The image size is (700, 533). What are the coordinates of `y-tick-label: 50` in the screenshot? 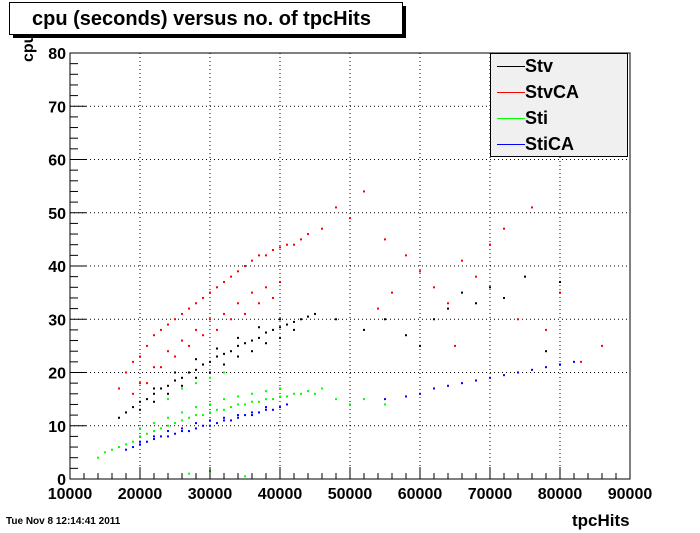 It's located at (57, 214).